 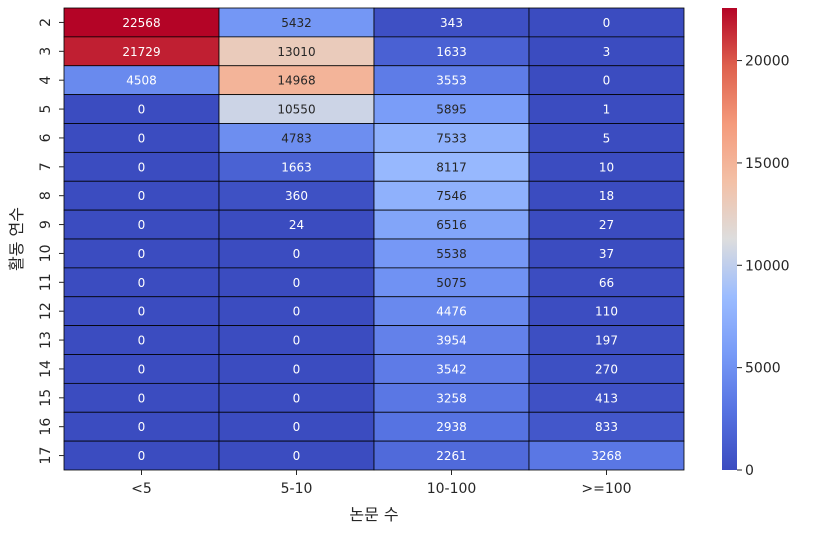 What do you see at coordinates (451, 23) in the screenshot?
I see `cell-value-label: 343` at bounding box center [451, 23].